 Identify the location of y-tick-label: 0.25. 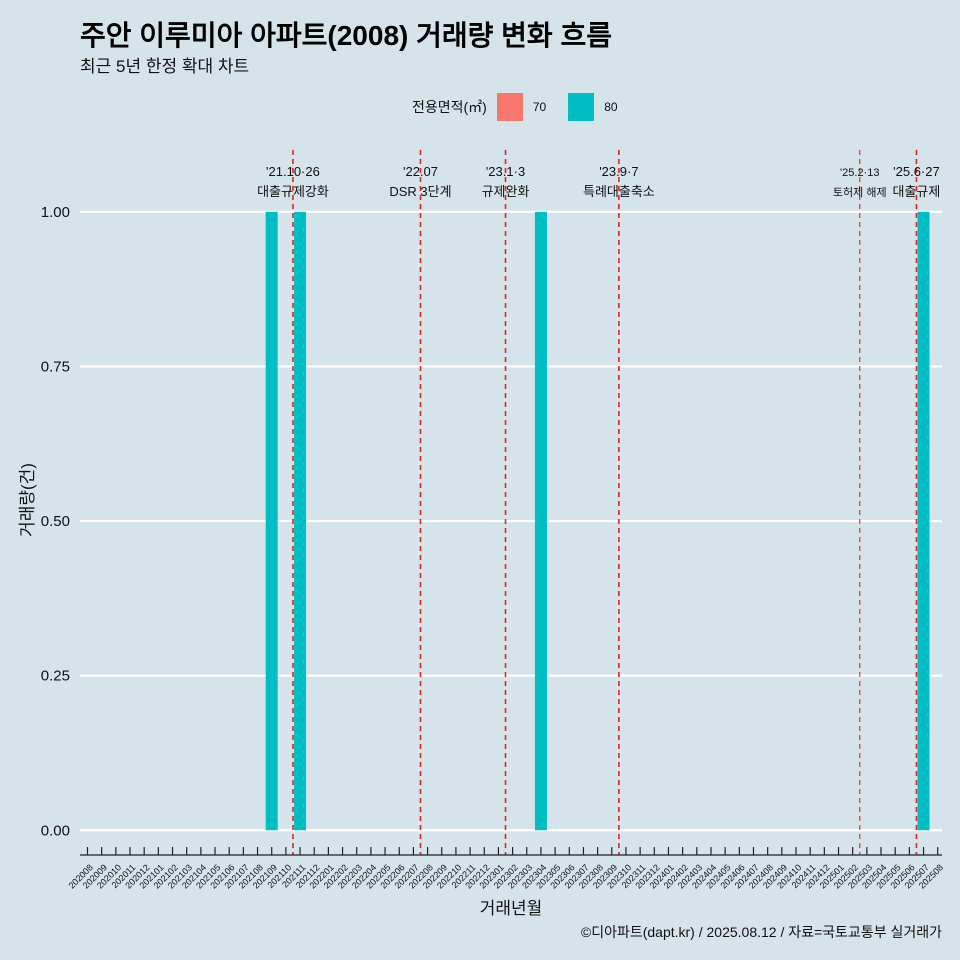
(55, 676).